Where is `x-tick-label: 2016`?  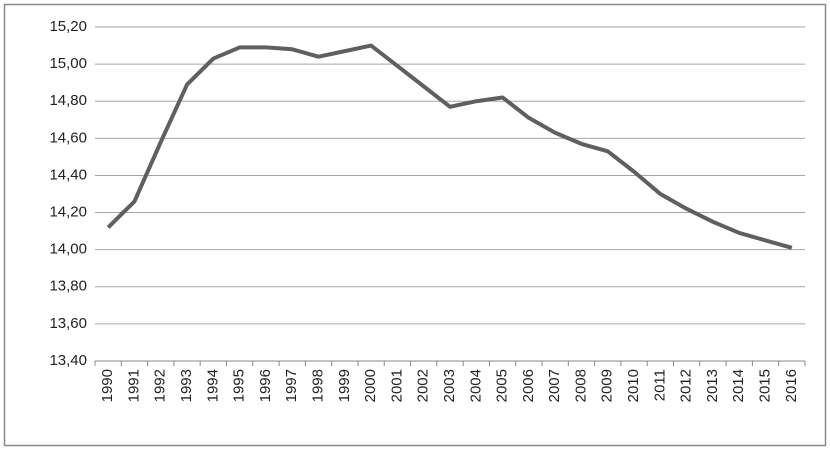 x-tick-label: 2016 is located at coordinates (791, 385).